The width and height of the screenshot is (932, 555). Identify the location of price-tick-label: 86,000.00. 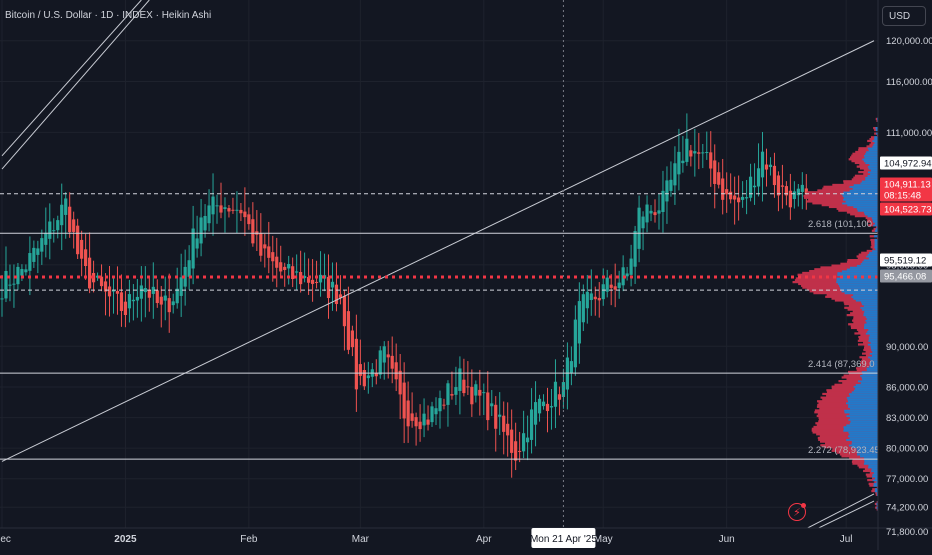
(907, 388).